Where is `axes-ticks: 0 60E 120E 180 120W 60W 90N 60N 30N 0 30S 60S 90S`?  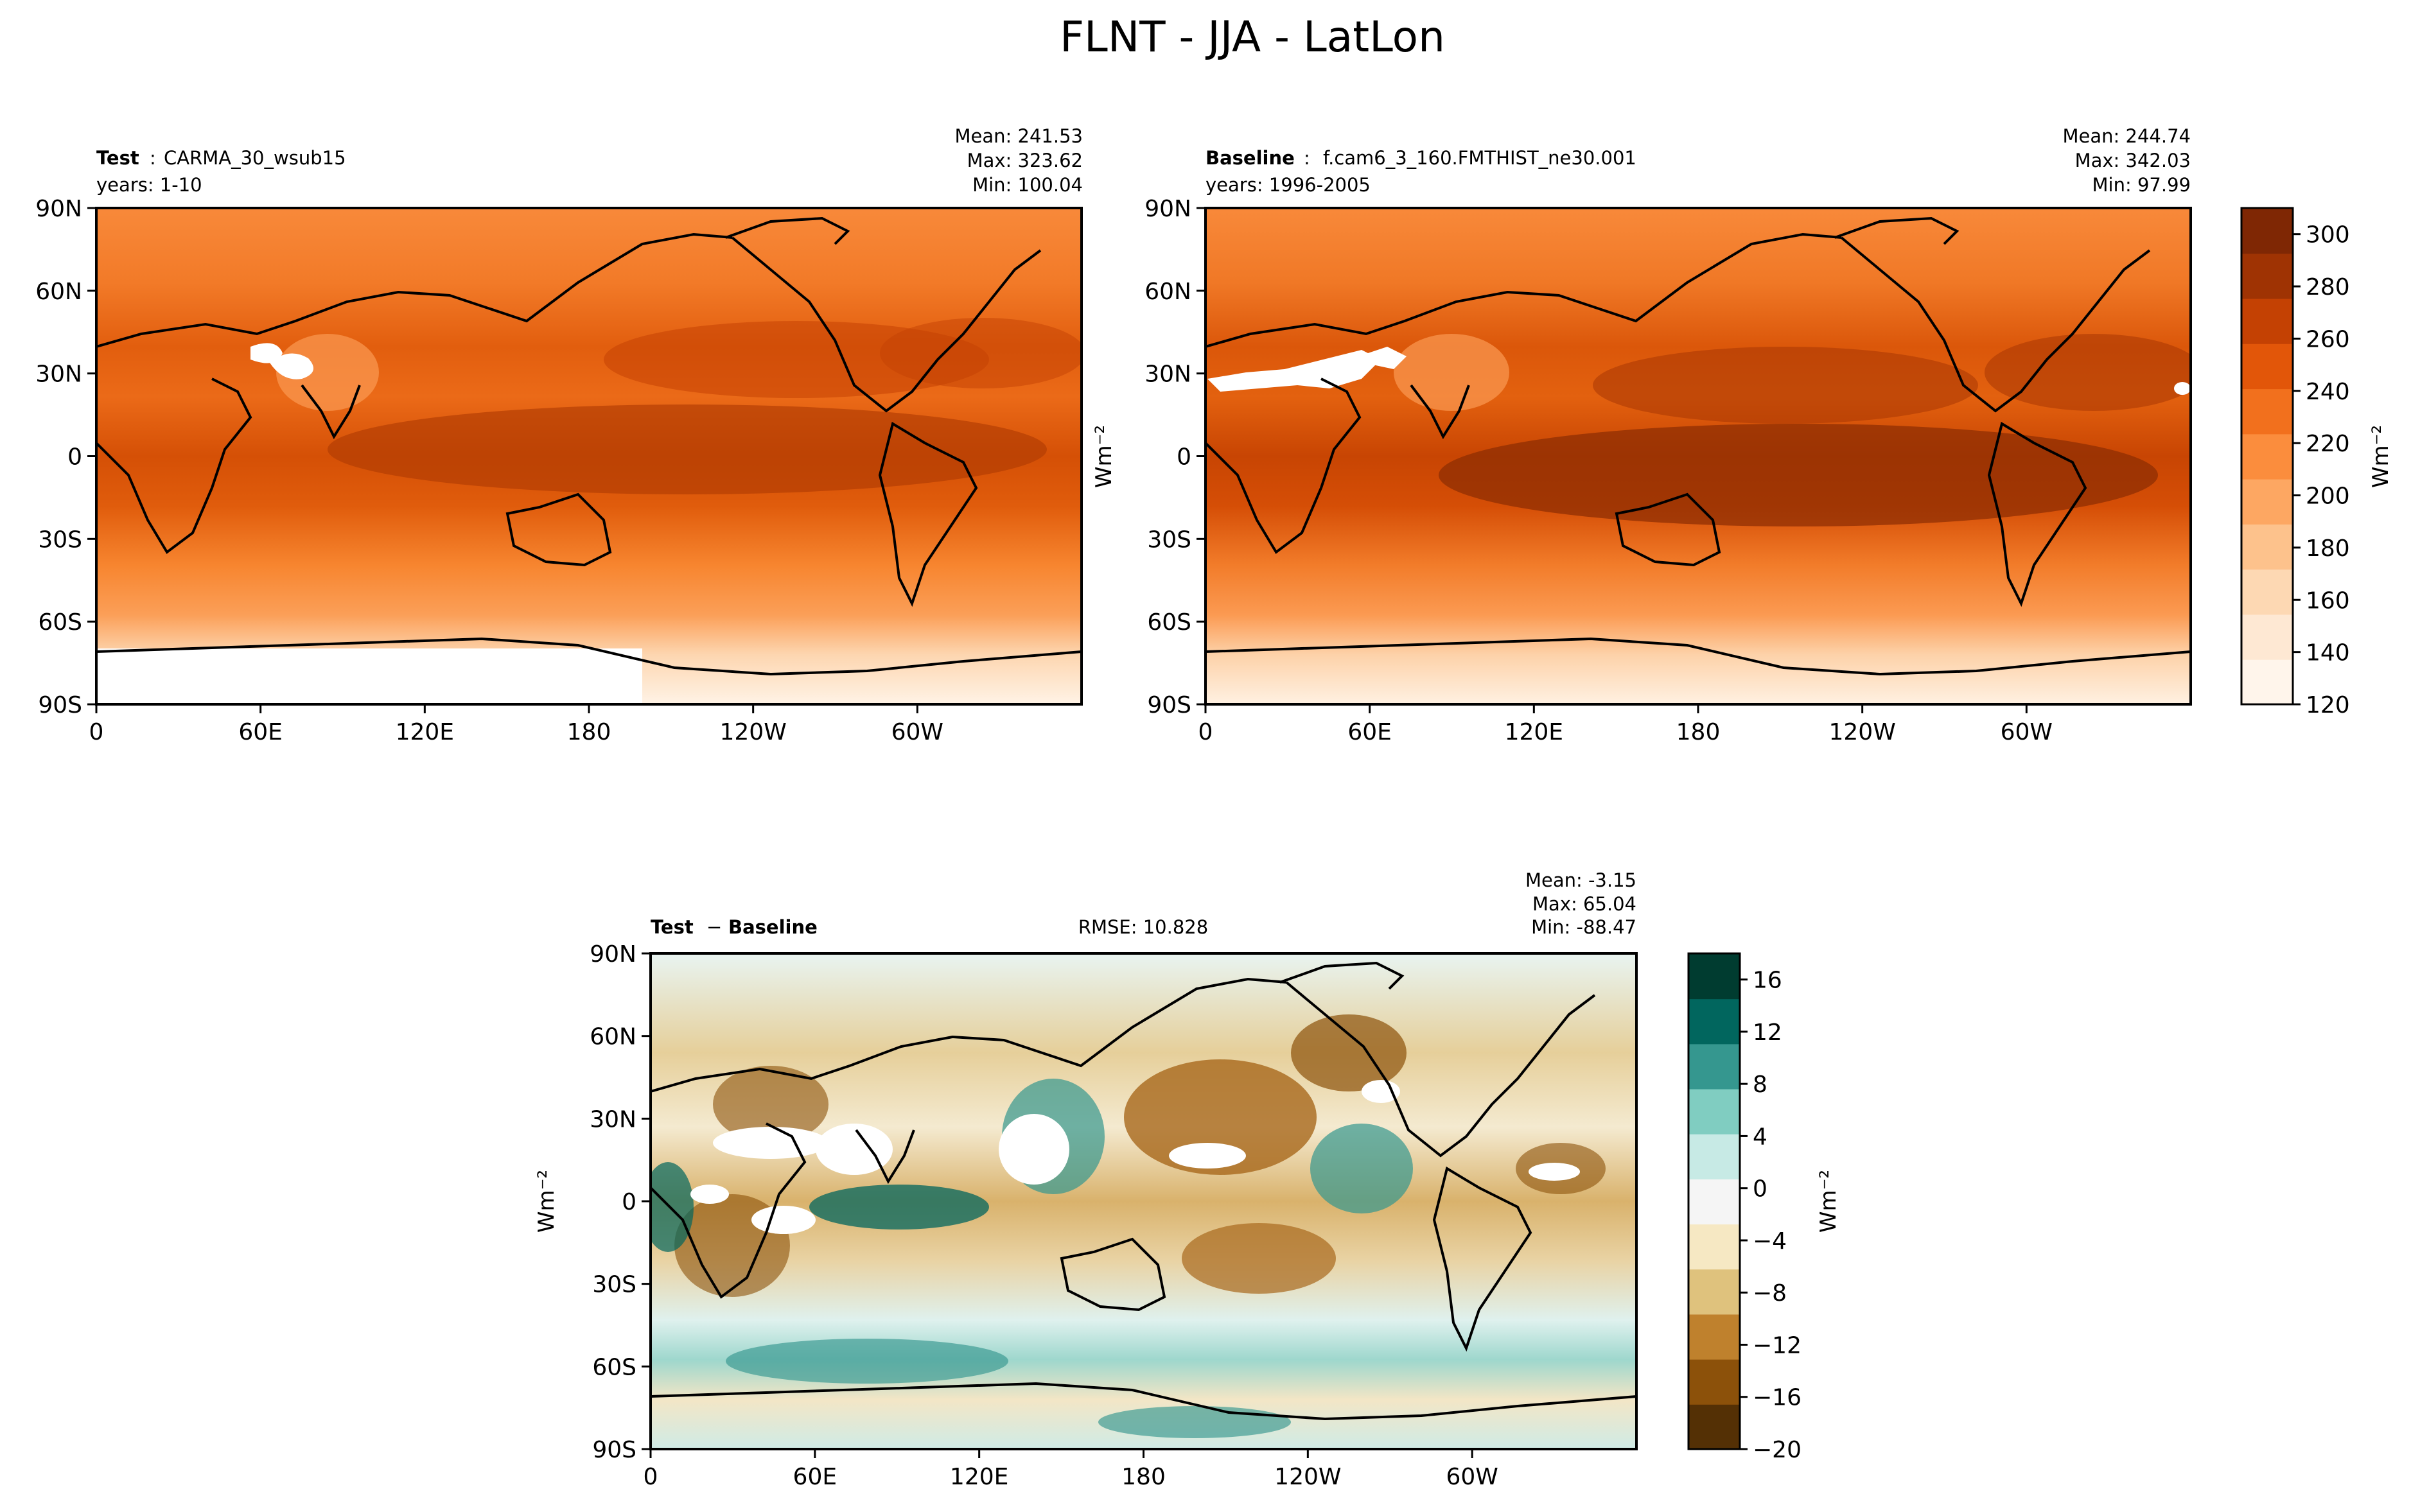 axes-ticks: 0 60E 120E 180 120W 60W 90N 60N 30N 0 30S 60S 90S is located at coordinates (1598, 470).